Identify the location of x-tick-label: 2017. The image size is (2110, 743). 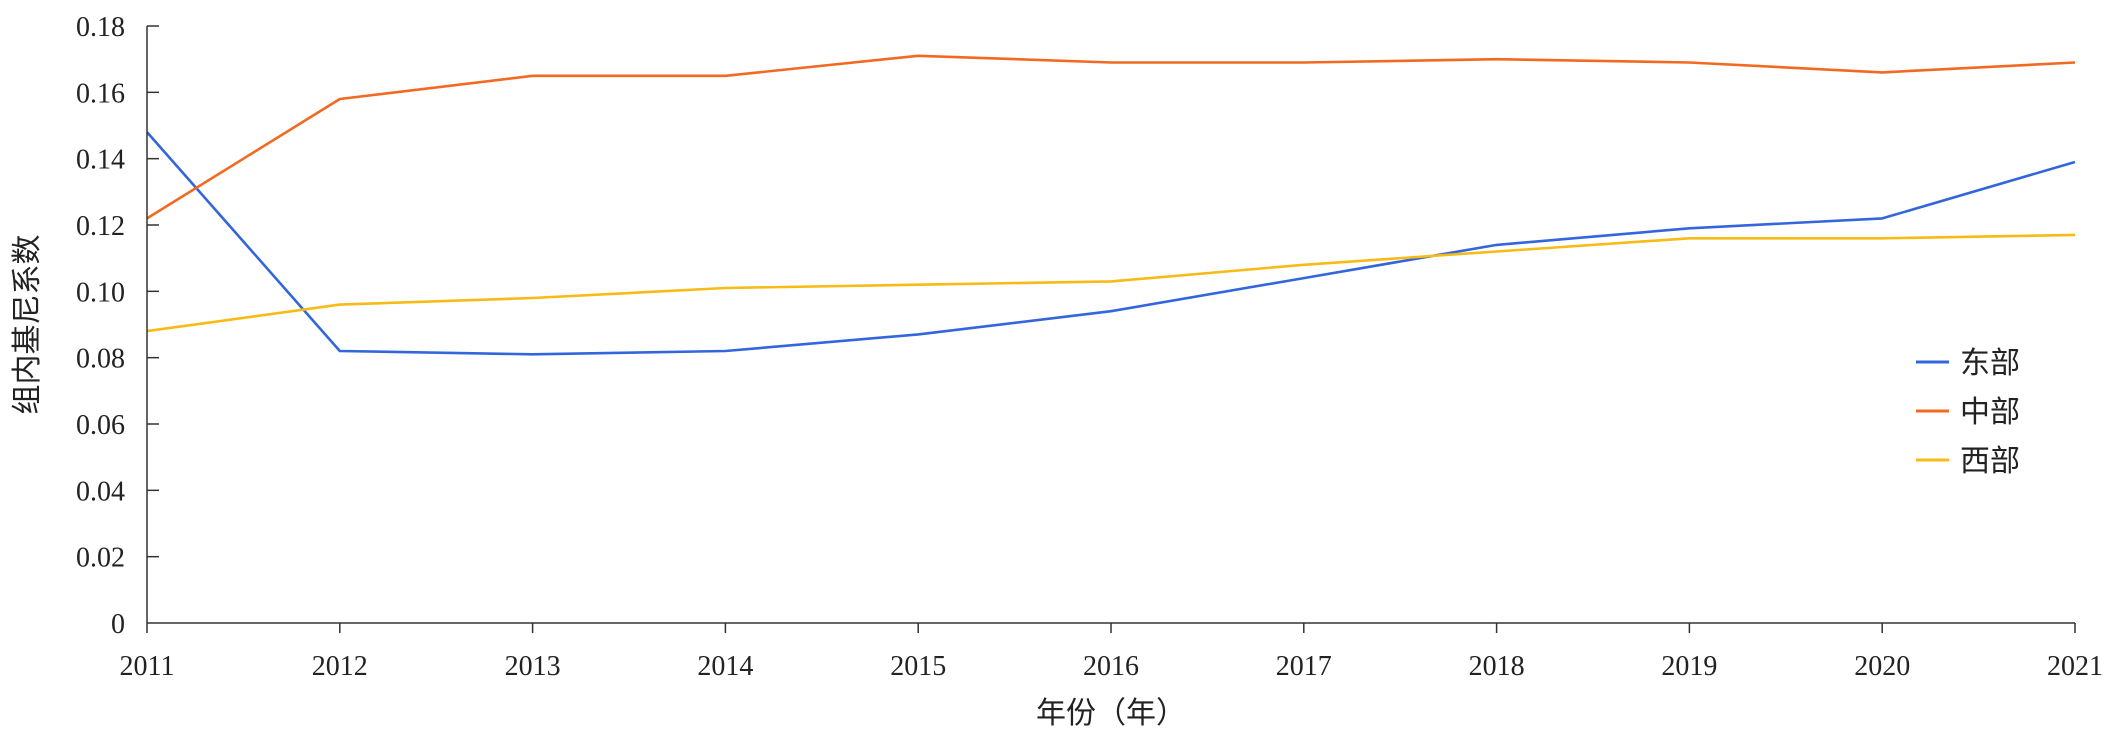
(1304, 666).